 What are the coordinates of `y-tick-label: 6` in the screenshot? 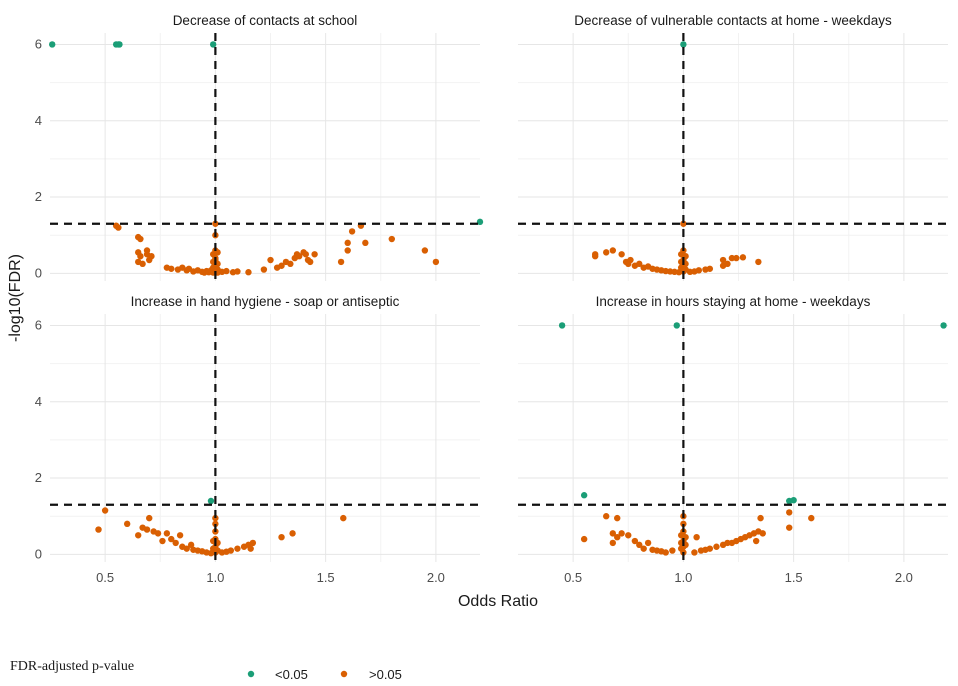 It's located at (38, 324).